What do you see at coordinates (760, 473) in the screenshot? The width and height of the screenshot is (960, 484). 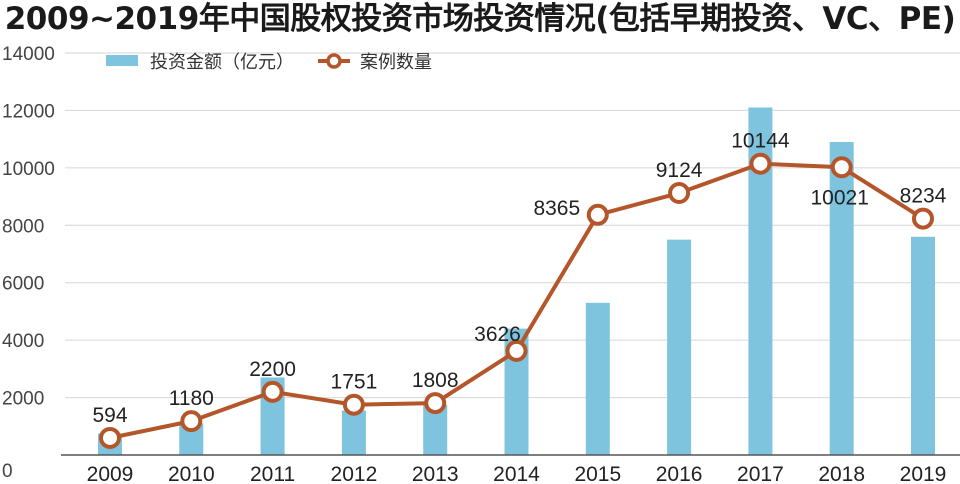 I see `x-tick-label: 2017` at bounding box center [760, 473].